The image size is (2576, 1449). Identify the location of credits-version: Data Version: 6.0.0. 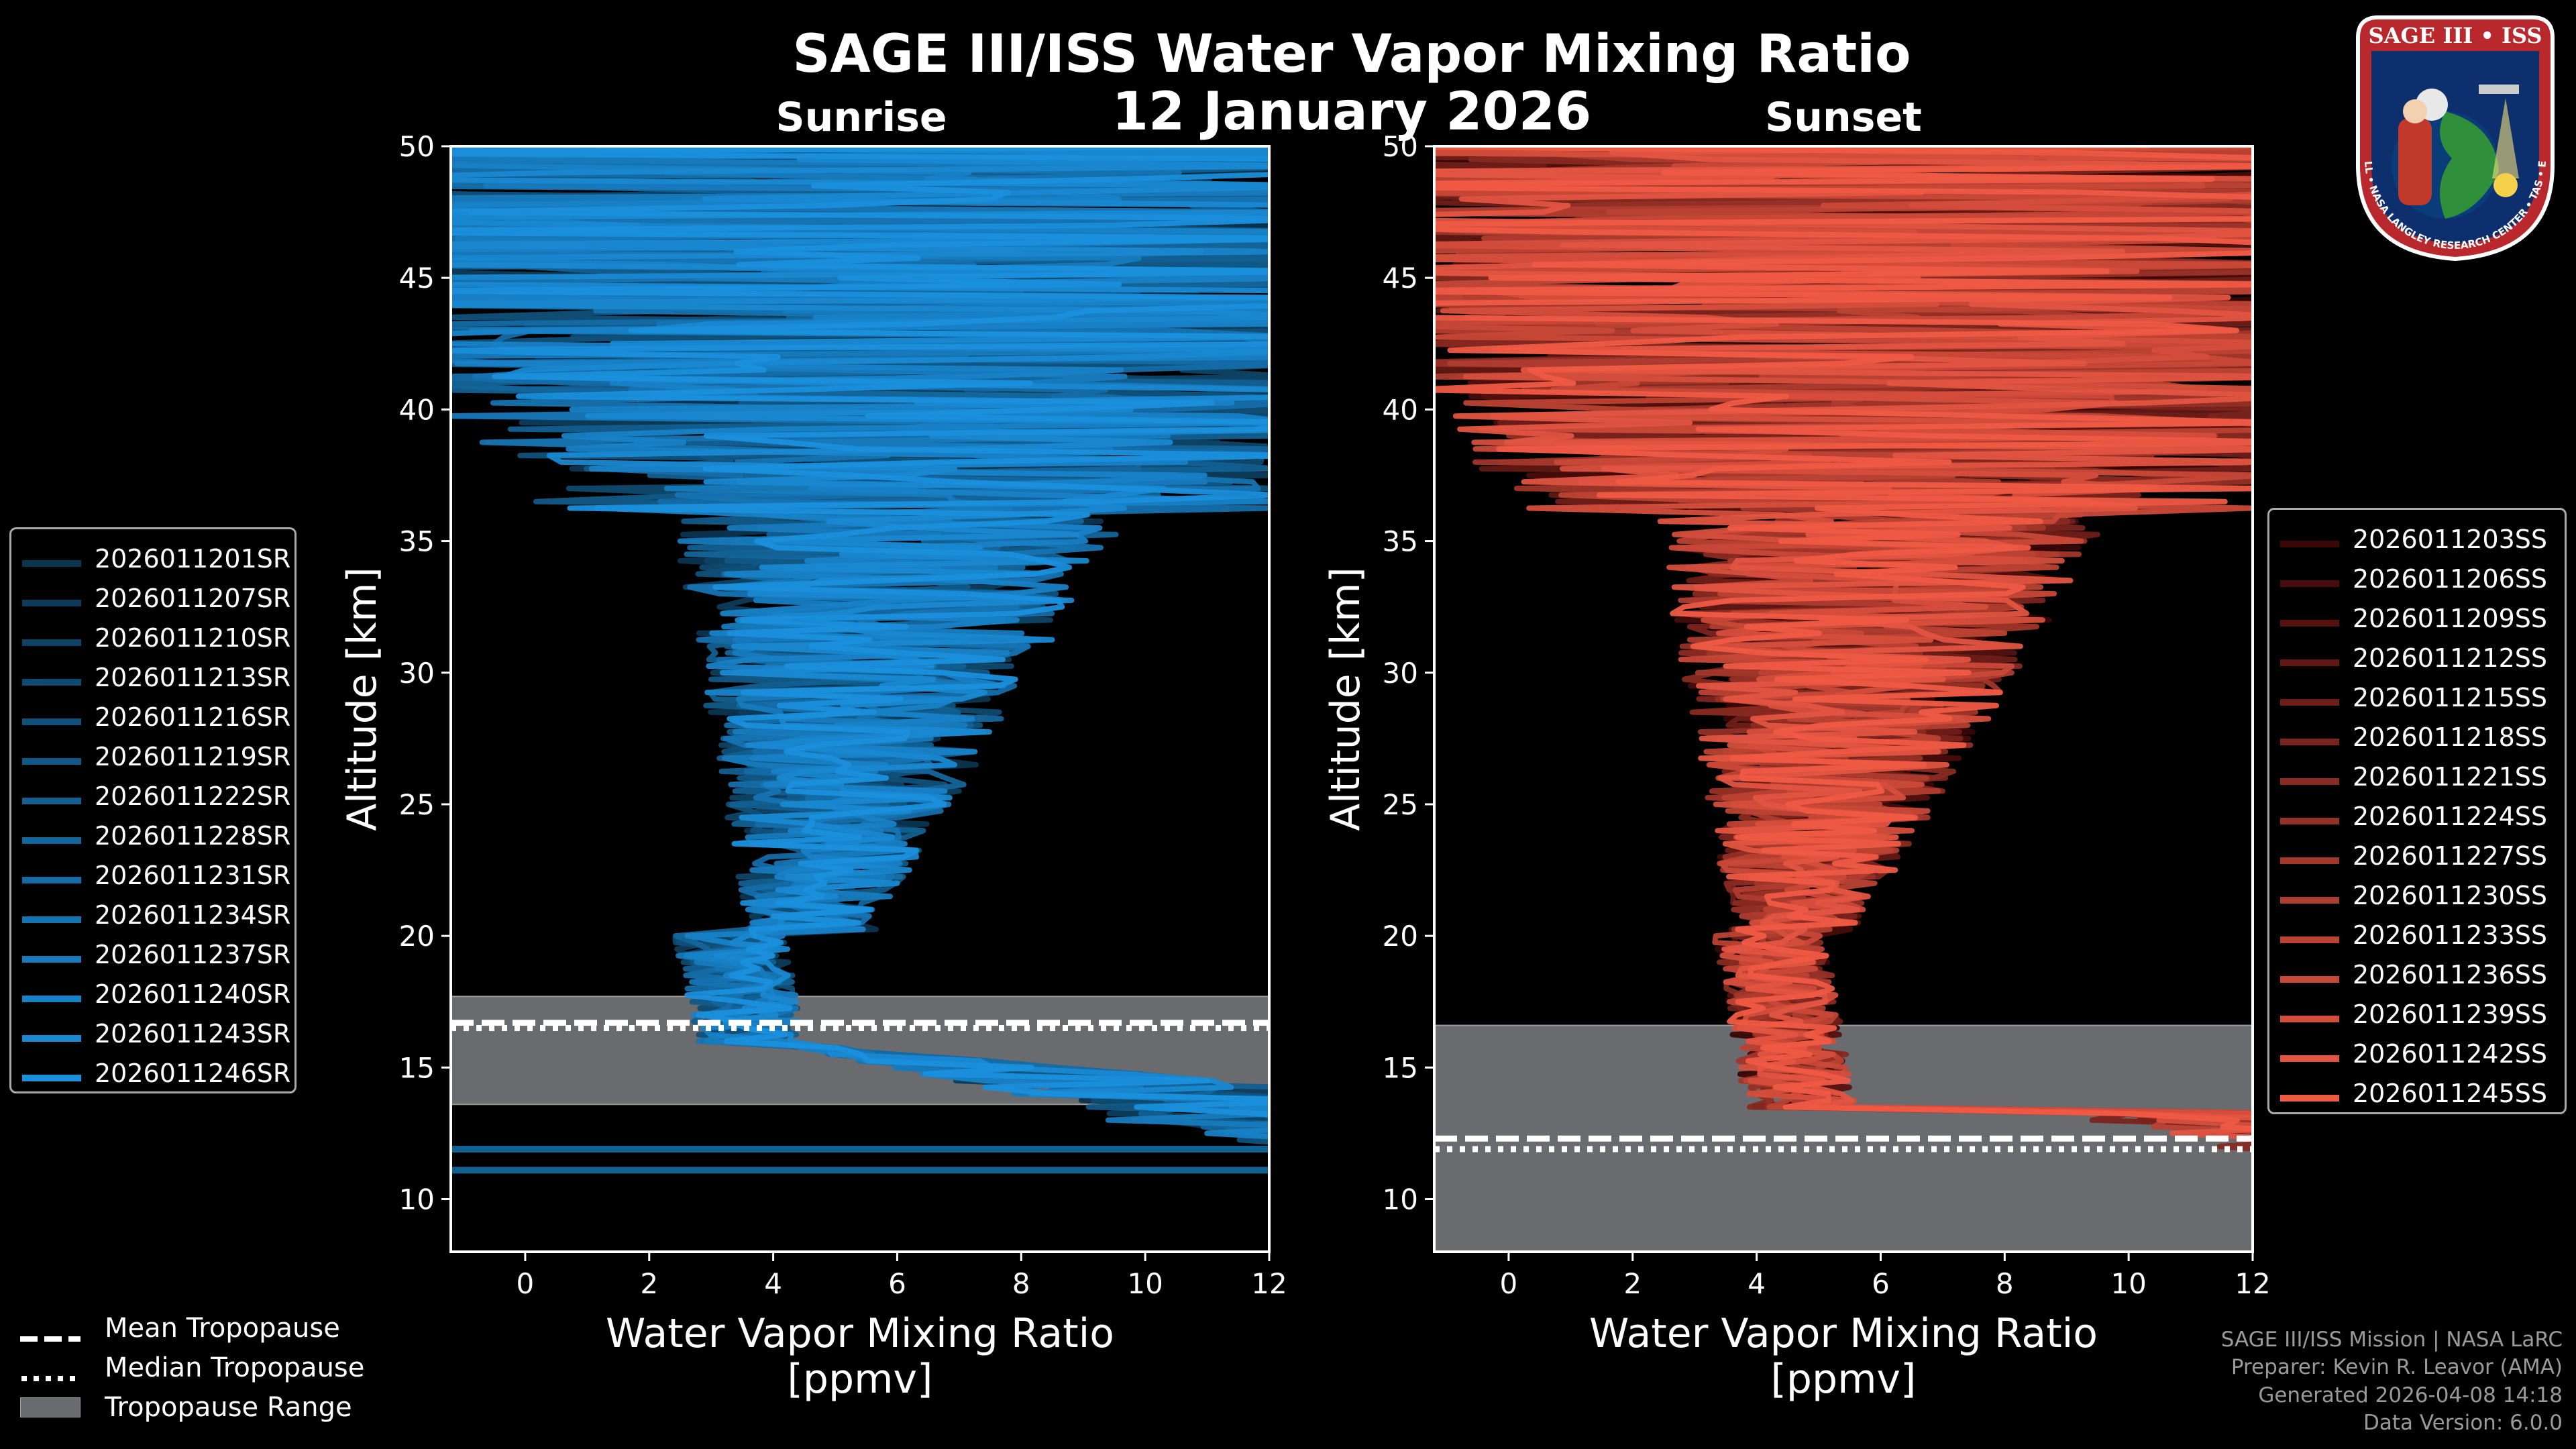
(2463, 1422).